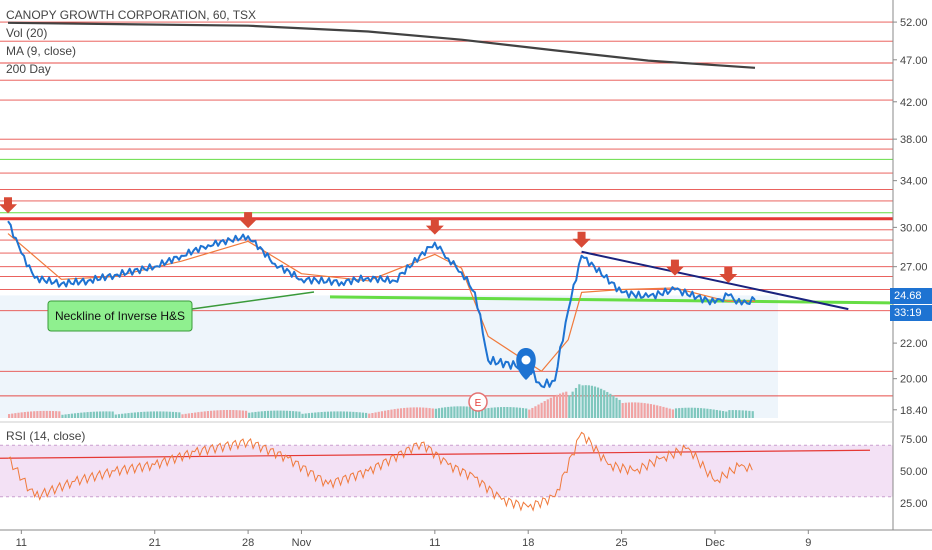  I want to click on last-price-tag: 24.68, so click(911, 296).